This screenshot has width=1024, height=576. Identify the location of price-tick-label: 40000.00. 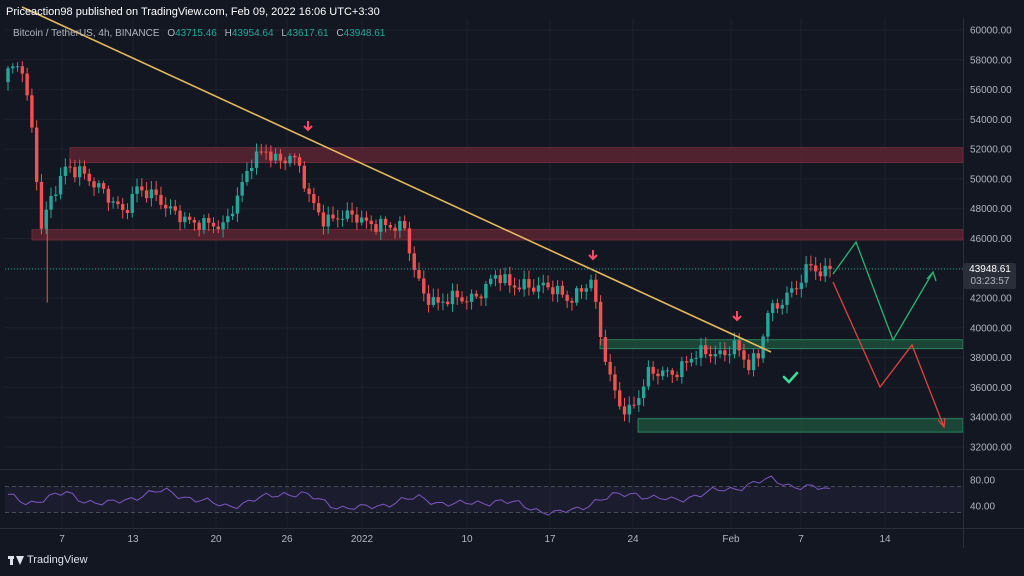
(991, 328).